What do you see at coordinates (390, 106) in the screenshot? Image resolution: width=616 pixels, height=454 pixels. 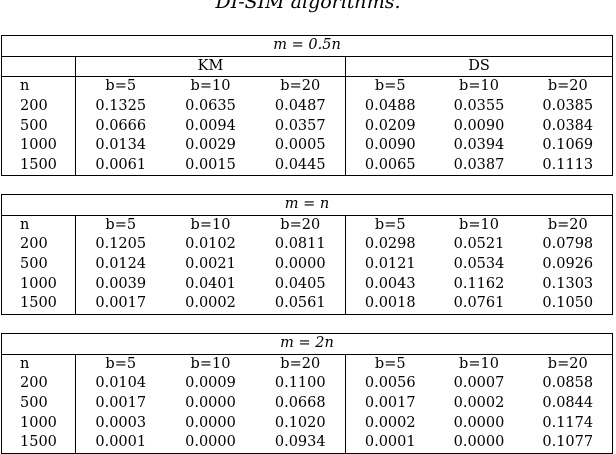 I see `table-cell: 0.0488` at bounding box center [390, 106].